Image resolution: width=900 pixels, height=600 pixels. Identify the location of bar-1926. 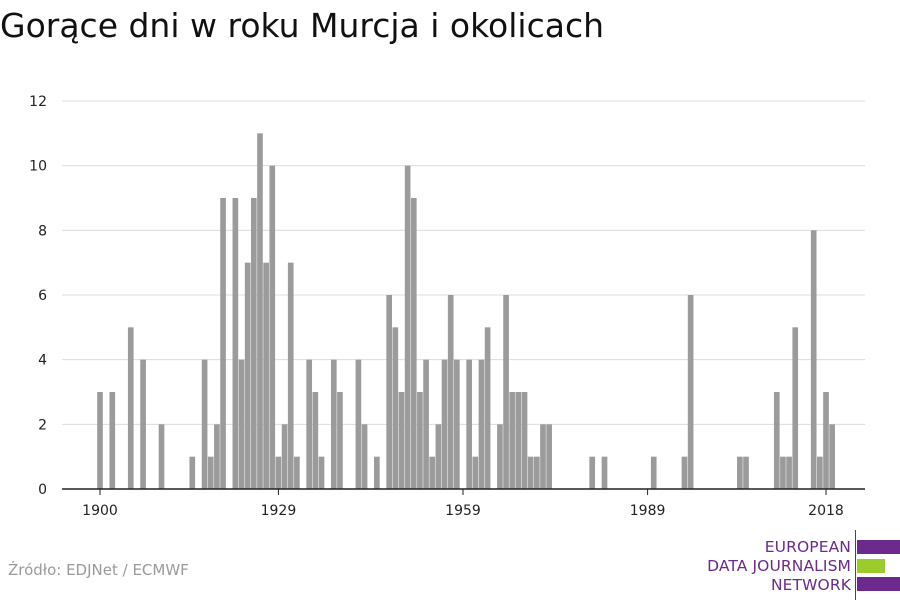
(260, 311).